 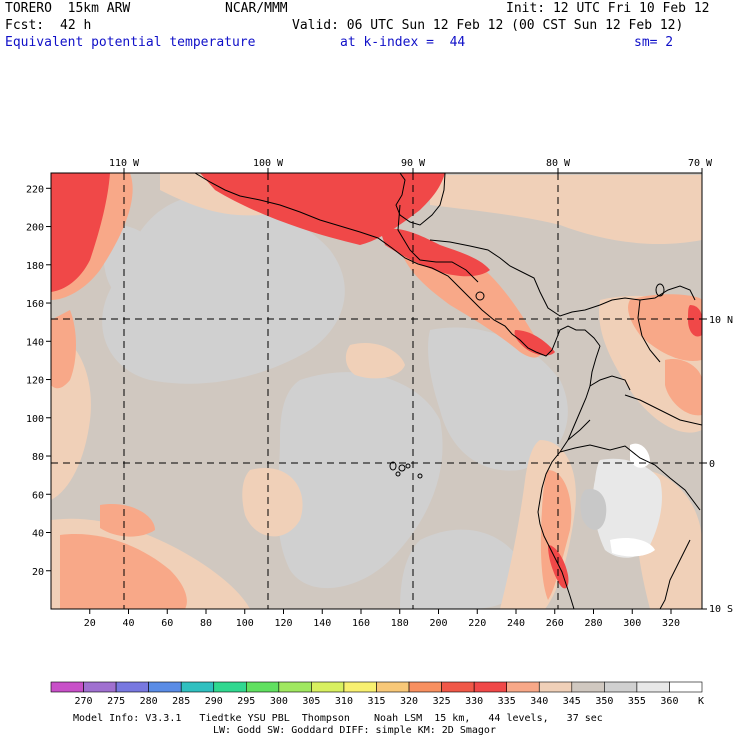 I want to click on border-colombia, so click(x=610, y=383).